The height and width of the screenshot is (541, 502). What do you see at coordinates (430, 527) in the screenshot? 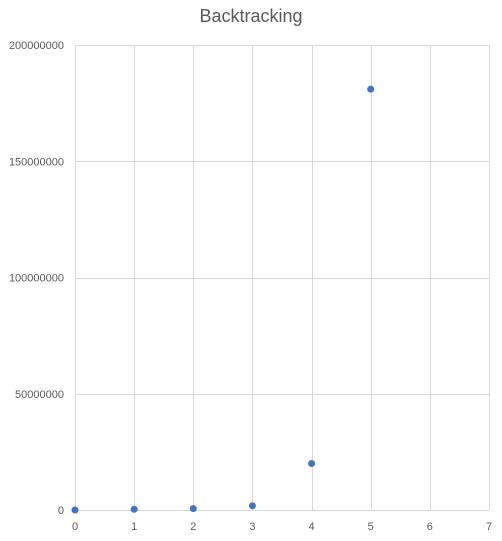
I see `x-tick-label: 6` at bounding box center [430, 527].